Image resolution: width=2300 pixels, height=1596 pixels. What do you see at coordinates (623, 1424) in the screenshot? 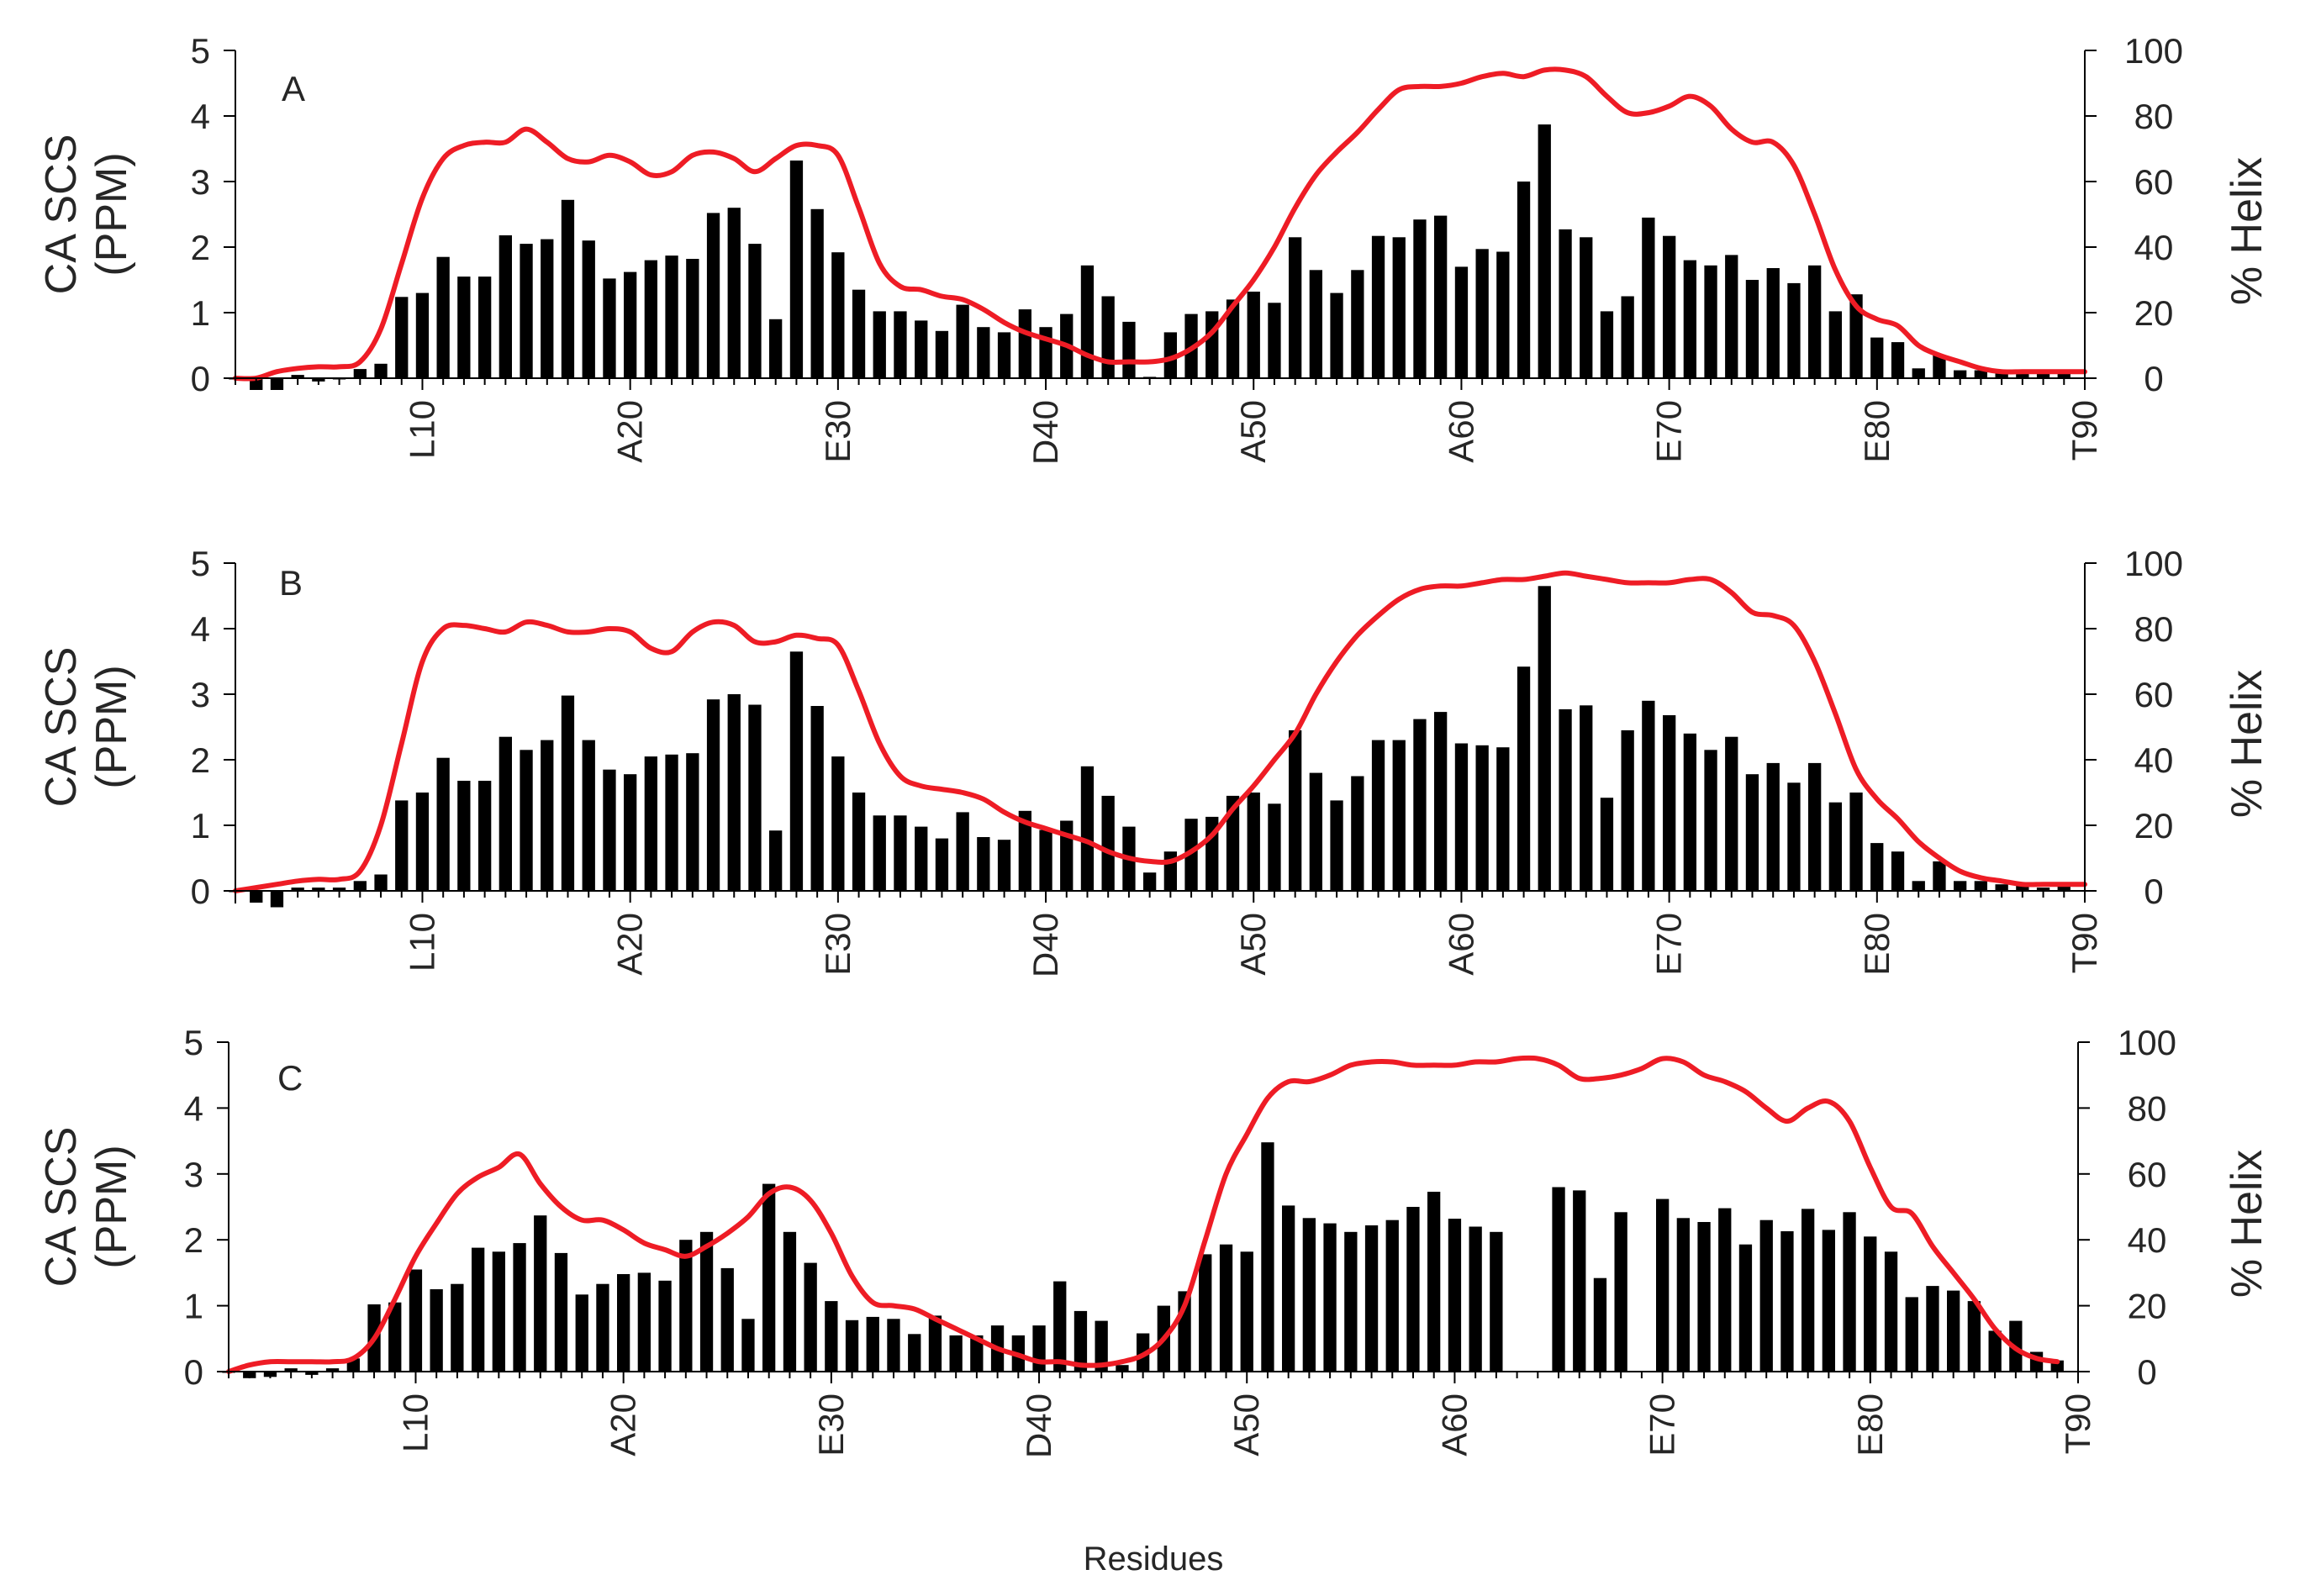
I see `x-tick-label: A20` at bounding box center [623, 1424].